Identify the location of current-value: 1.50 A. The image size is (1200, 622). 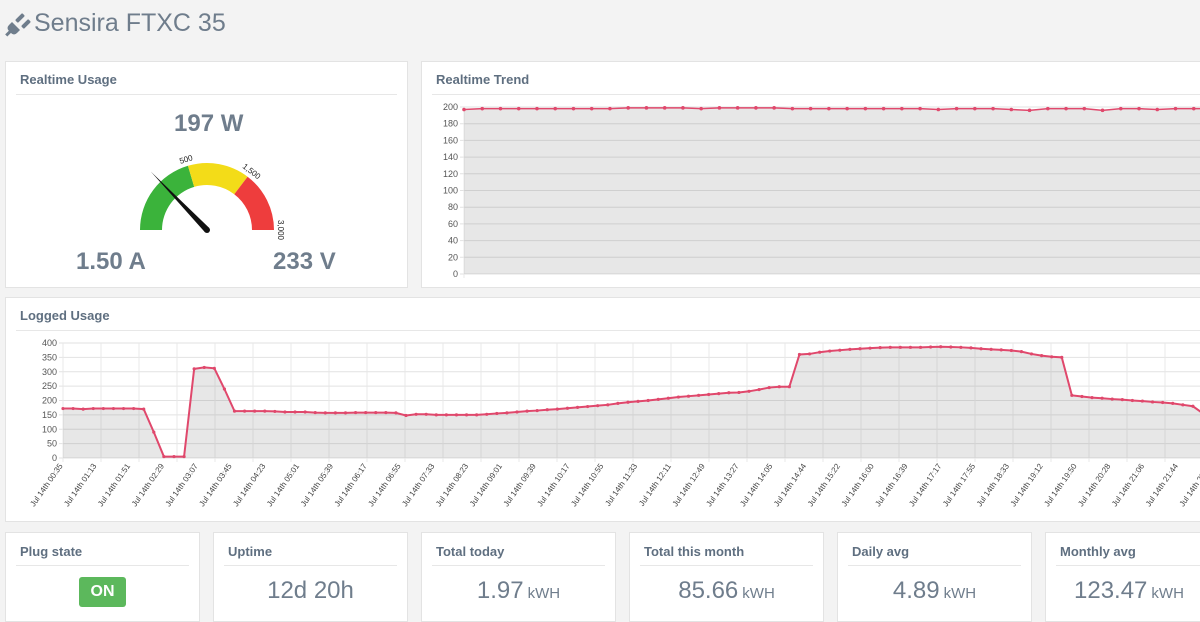
(111, 261).